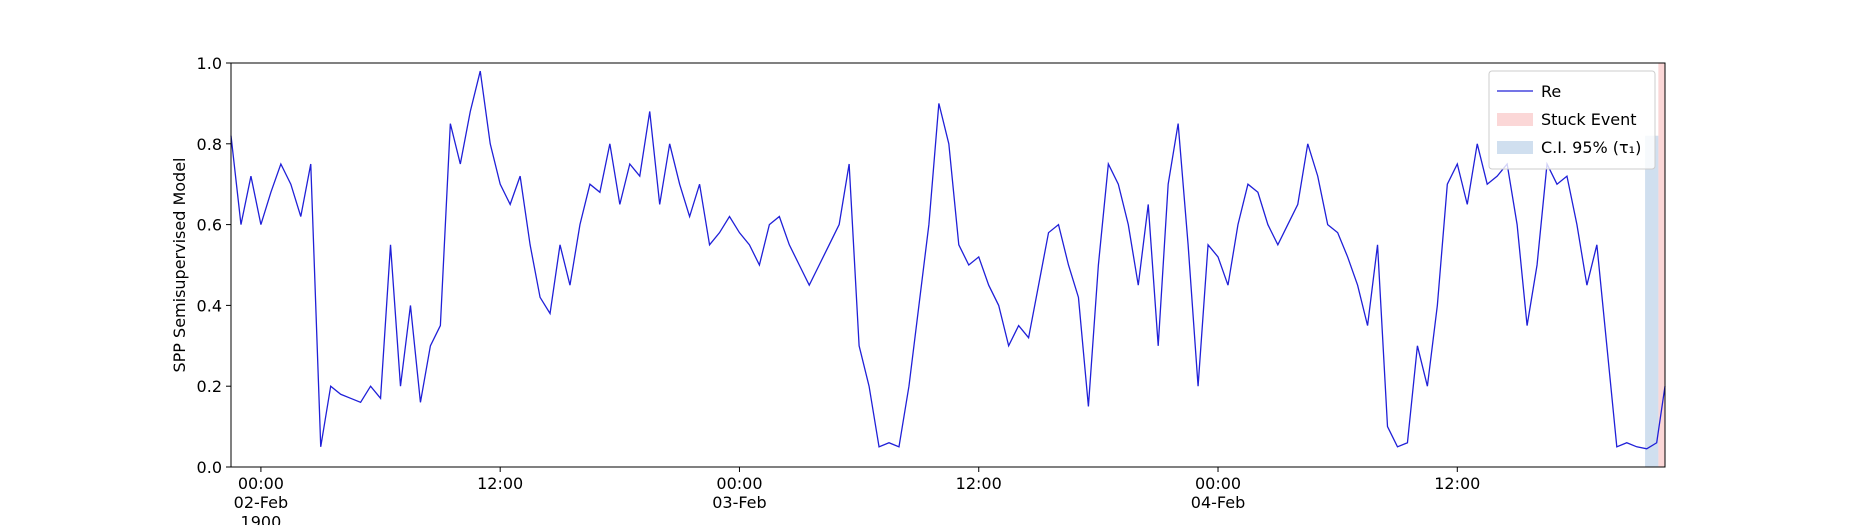 Image resolution: width=1850 pixels, height=525 pixels. I want to click on y-tick-label: 1.0, so click(209, 63).